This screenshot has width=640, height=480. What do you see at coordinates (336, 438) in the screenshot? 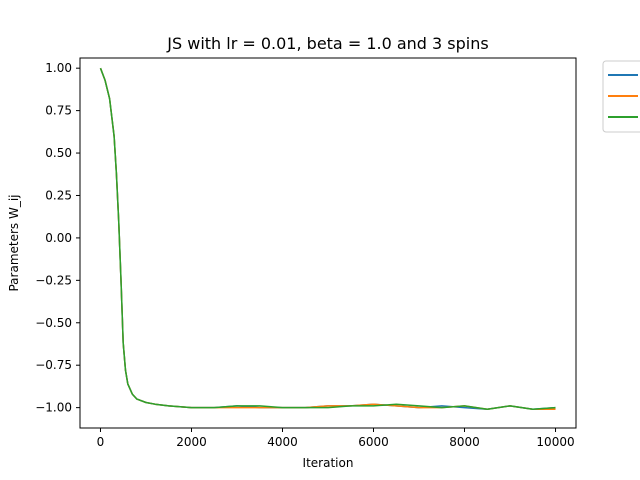
I see `x-axis-ticks: 0 2000 4000 6000 8000 10000` at bounding box center [336, 438].